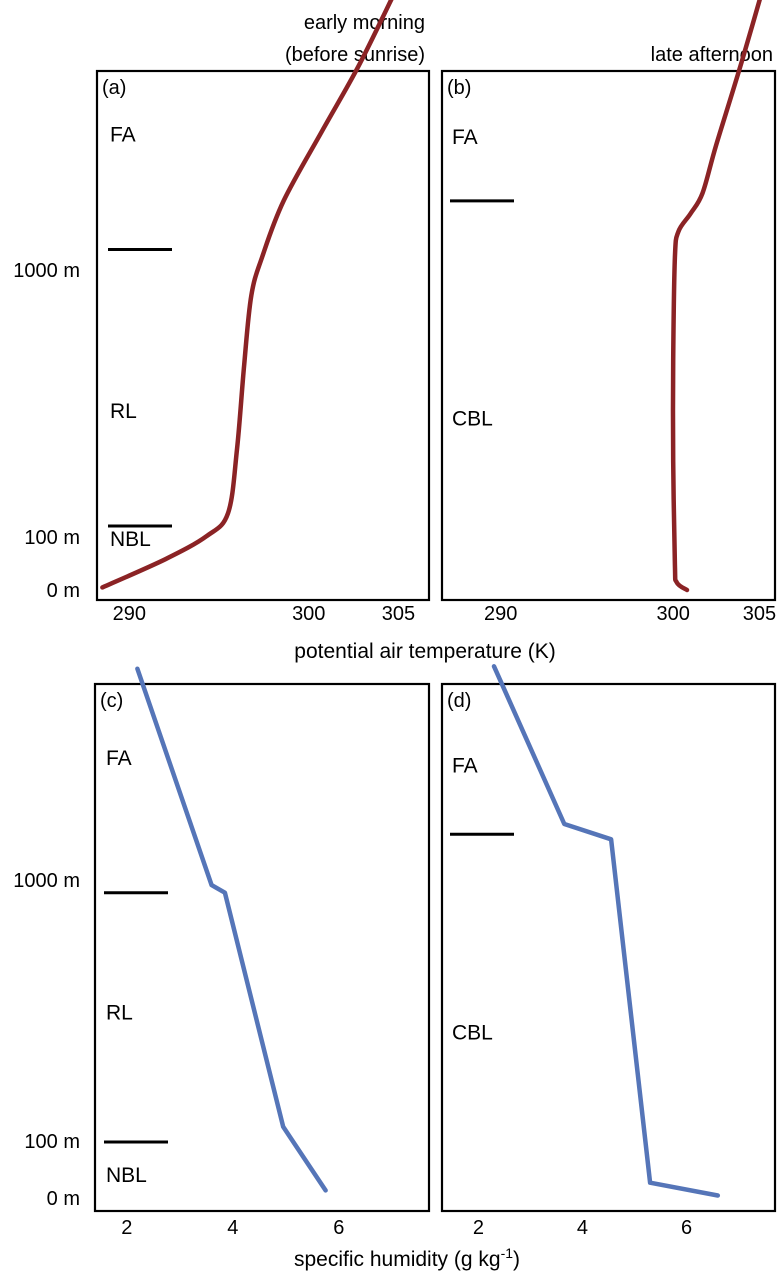 The height and width of the screenshot is (1273, 778). Describe the element at coordinates (716, 296) in the screenshot. I see `temperature-profile-line` at that location.